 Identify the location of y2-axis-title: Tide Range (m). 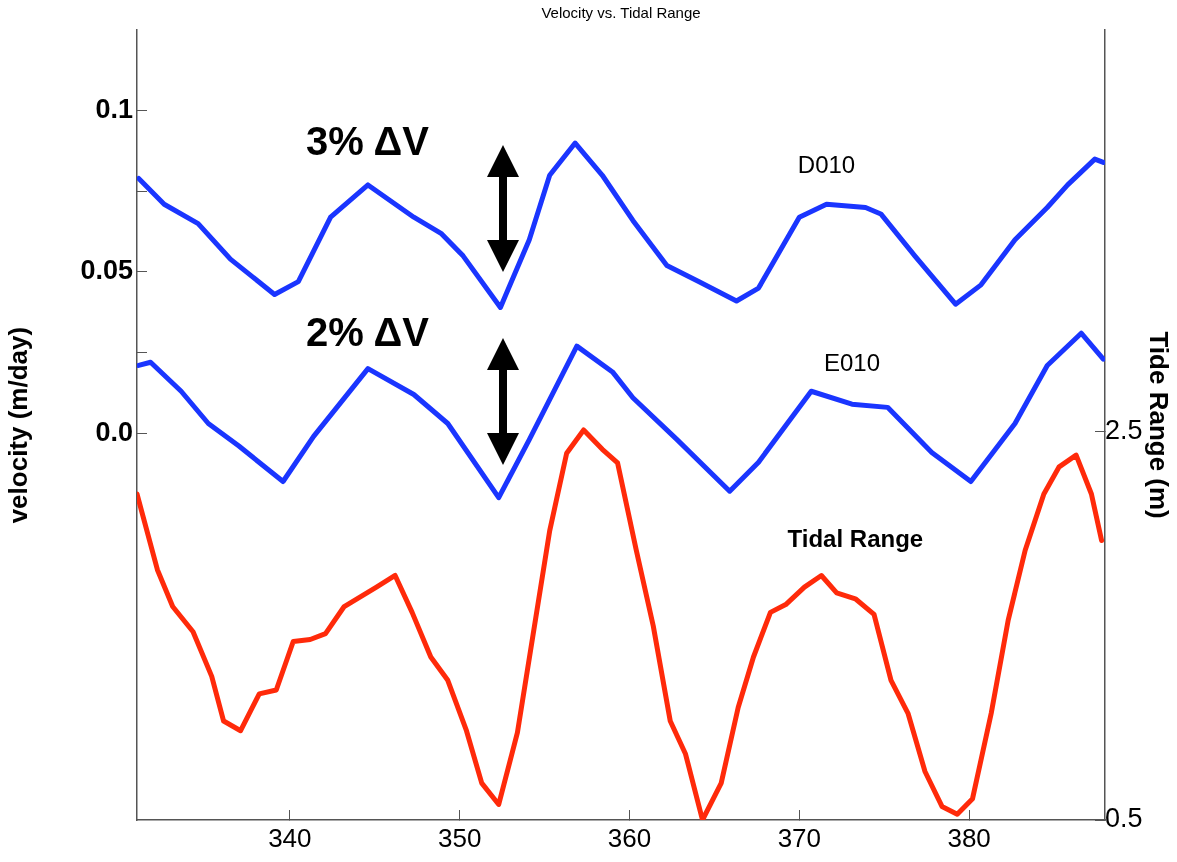
(1159, 425).